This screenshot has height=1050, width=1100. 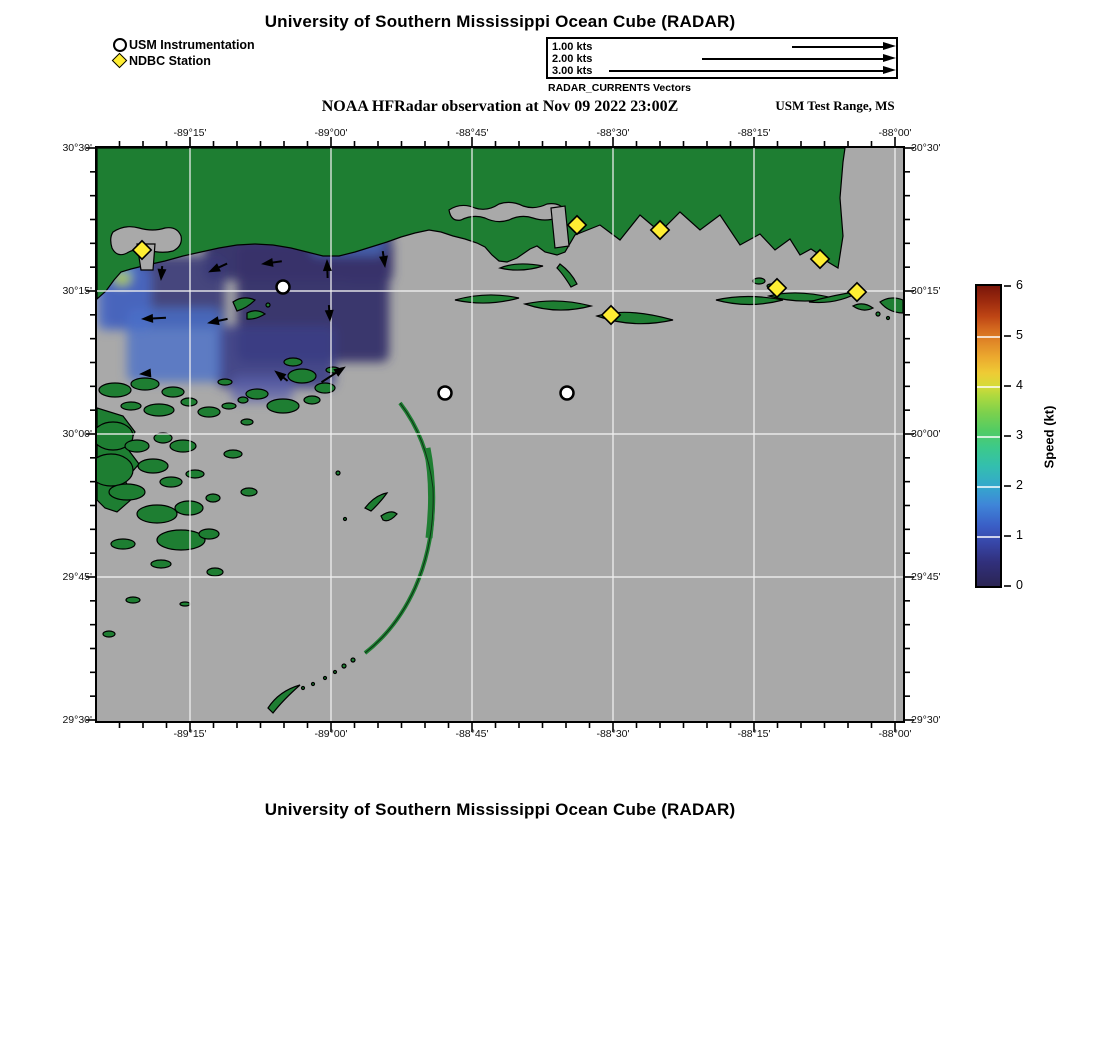 I want to click on colorbar-tick-label: 0, so click(x=1019, y=585).